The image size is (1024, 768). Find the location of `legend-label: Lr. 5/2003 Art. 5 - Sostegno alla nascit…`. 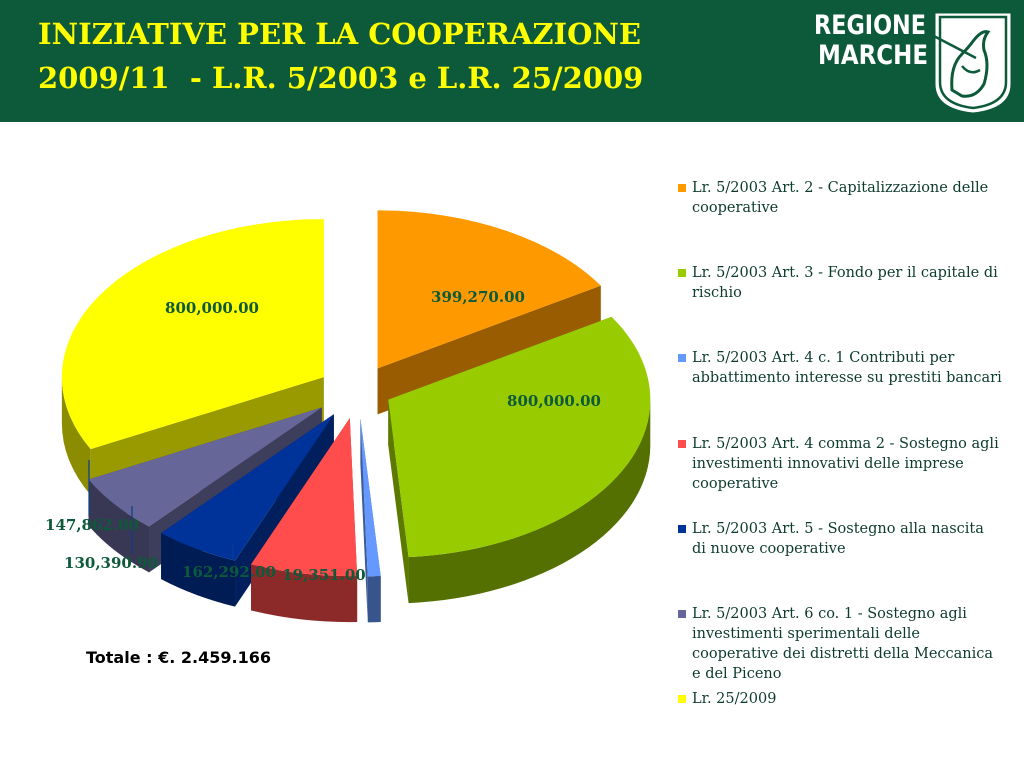

legend-label: Lr. 5/2003 Art. 5 - Sostegno alla nascit… is located at coordinates (838, 539).